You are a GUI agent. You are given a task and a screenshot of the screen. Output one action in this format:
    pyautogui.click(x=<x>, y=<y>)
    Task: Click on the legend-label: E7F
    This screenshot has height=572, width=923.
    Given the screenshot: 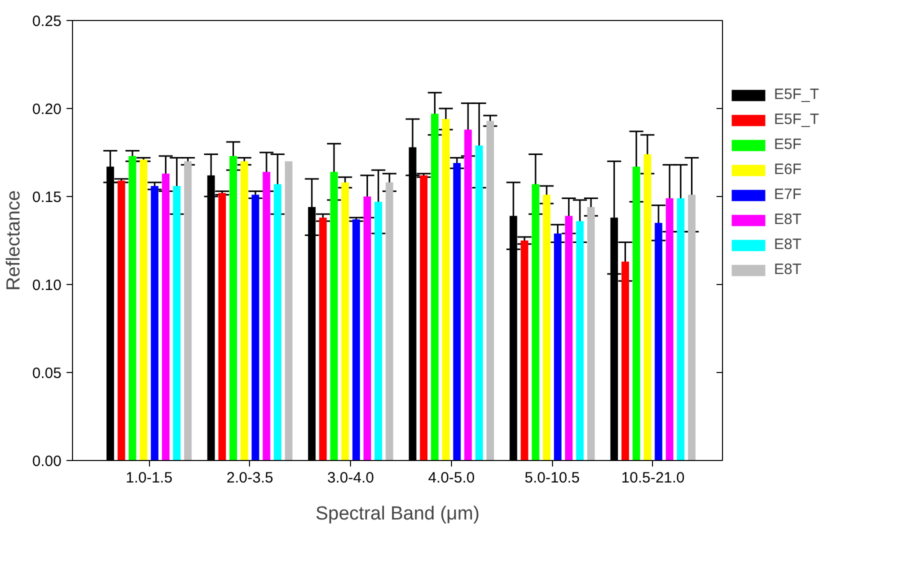 What is the action you would take?
    pyautogui.click(x=788, y=194)
    